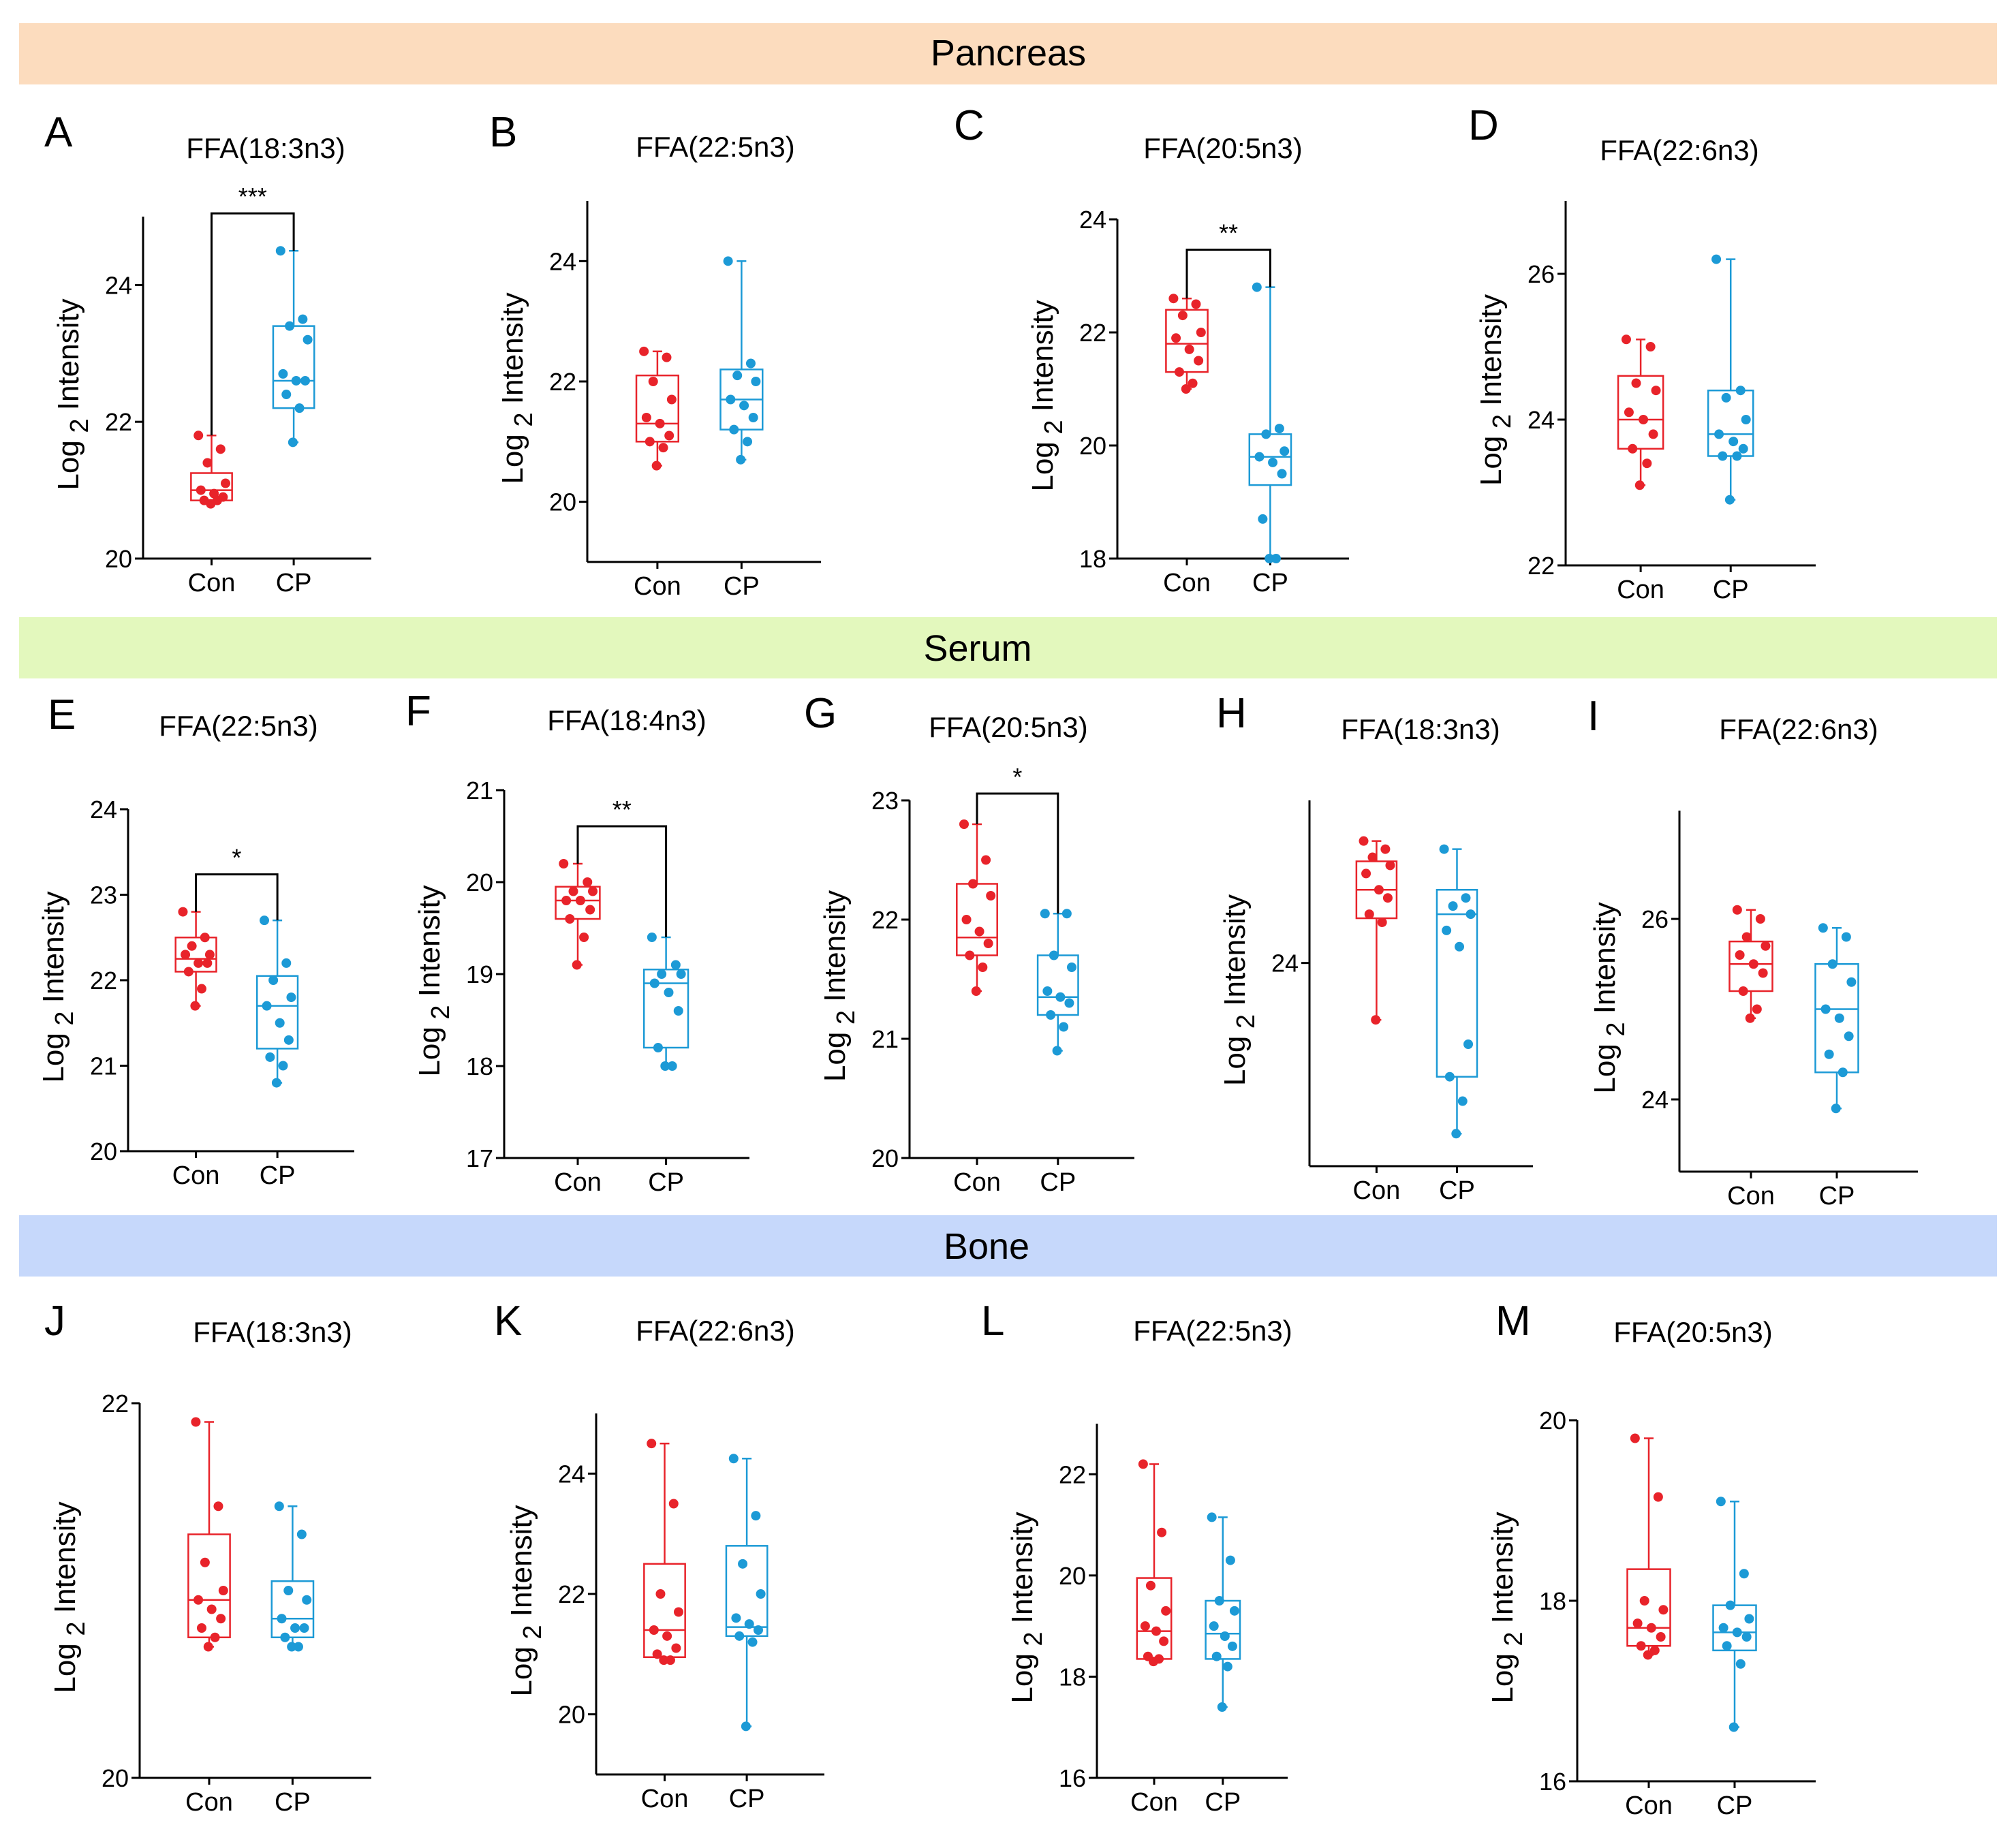 The width and height of the screenshot is (2016, 1831). I want to click on y-axis-label-log-l: Log, so click(1022, 1678).